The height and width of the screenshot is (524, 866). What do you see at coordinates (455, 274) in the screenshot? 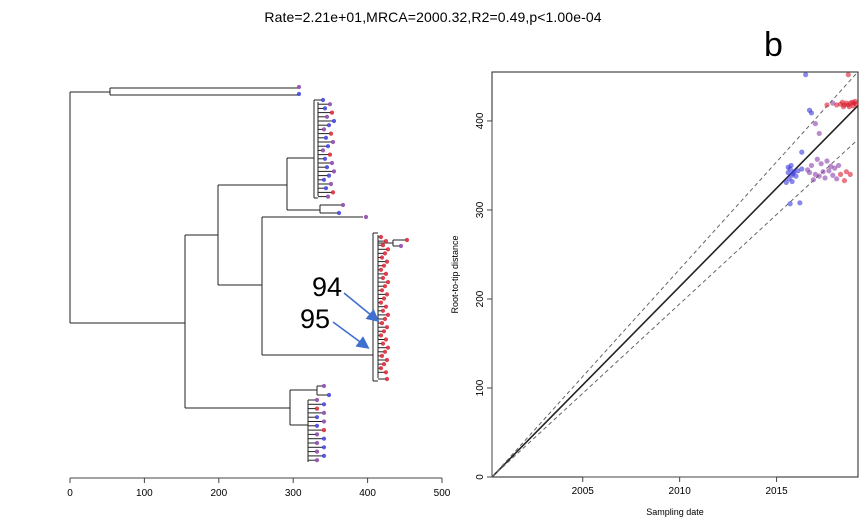
I see `y-axis-title: Root-to-tip distance` at bounding box center [455, 274].